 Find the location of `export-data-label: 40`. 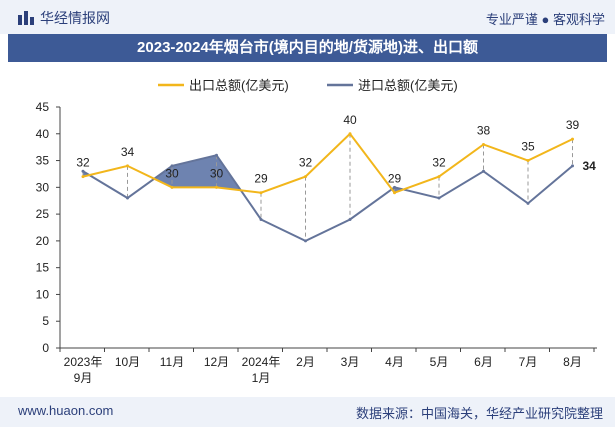

export-data-label: 40 is located at coordinates (350, 120).